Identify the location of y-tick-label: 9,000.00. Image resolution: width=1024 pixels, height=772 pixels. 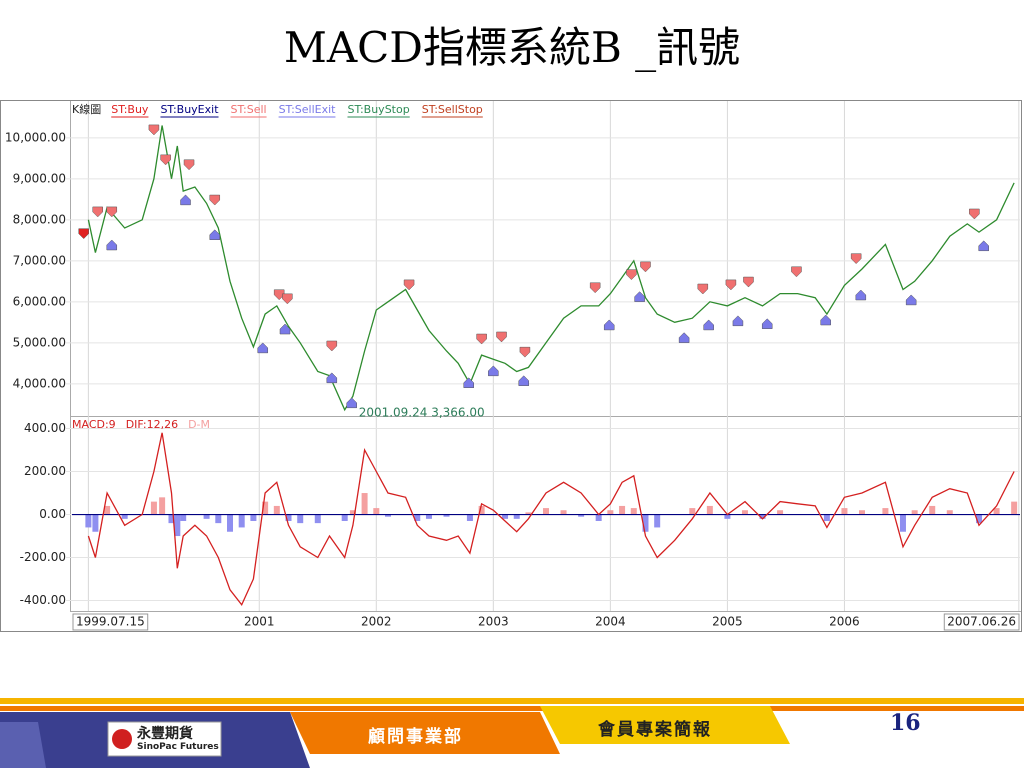
(39, 178).